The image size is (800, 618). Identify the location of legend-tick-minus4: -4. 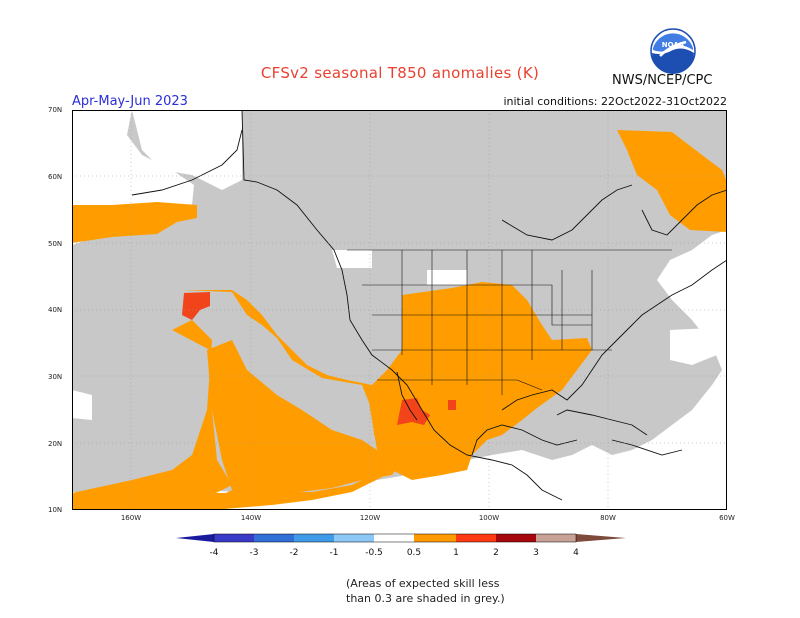
(214, 553).